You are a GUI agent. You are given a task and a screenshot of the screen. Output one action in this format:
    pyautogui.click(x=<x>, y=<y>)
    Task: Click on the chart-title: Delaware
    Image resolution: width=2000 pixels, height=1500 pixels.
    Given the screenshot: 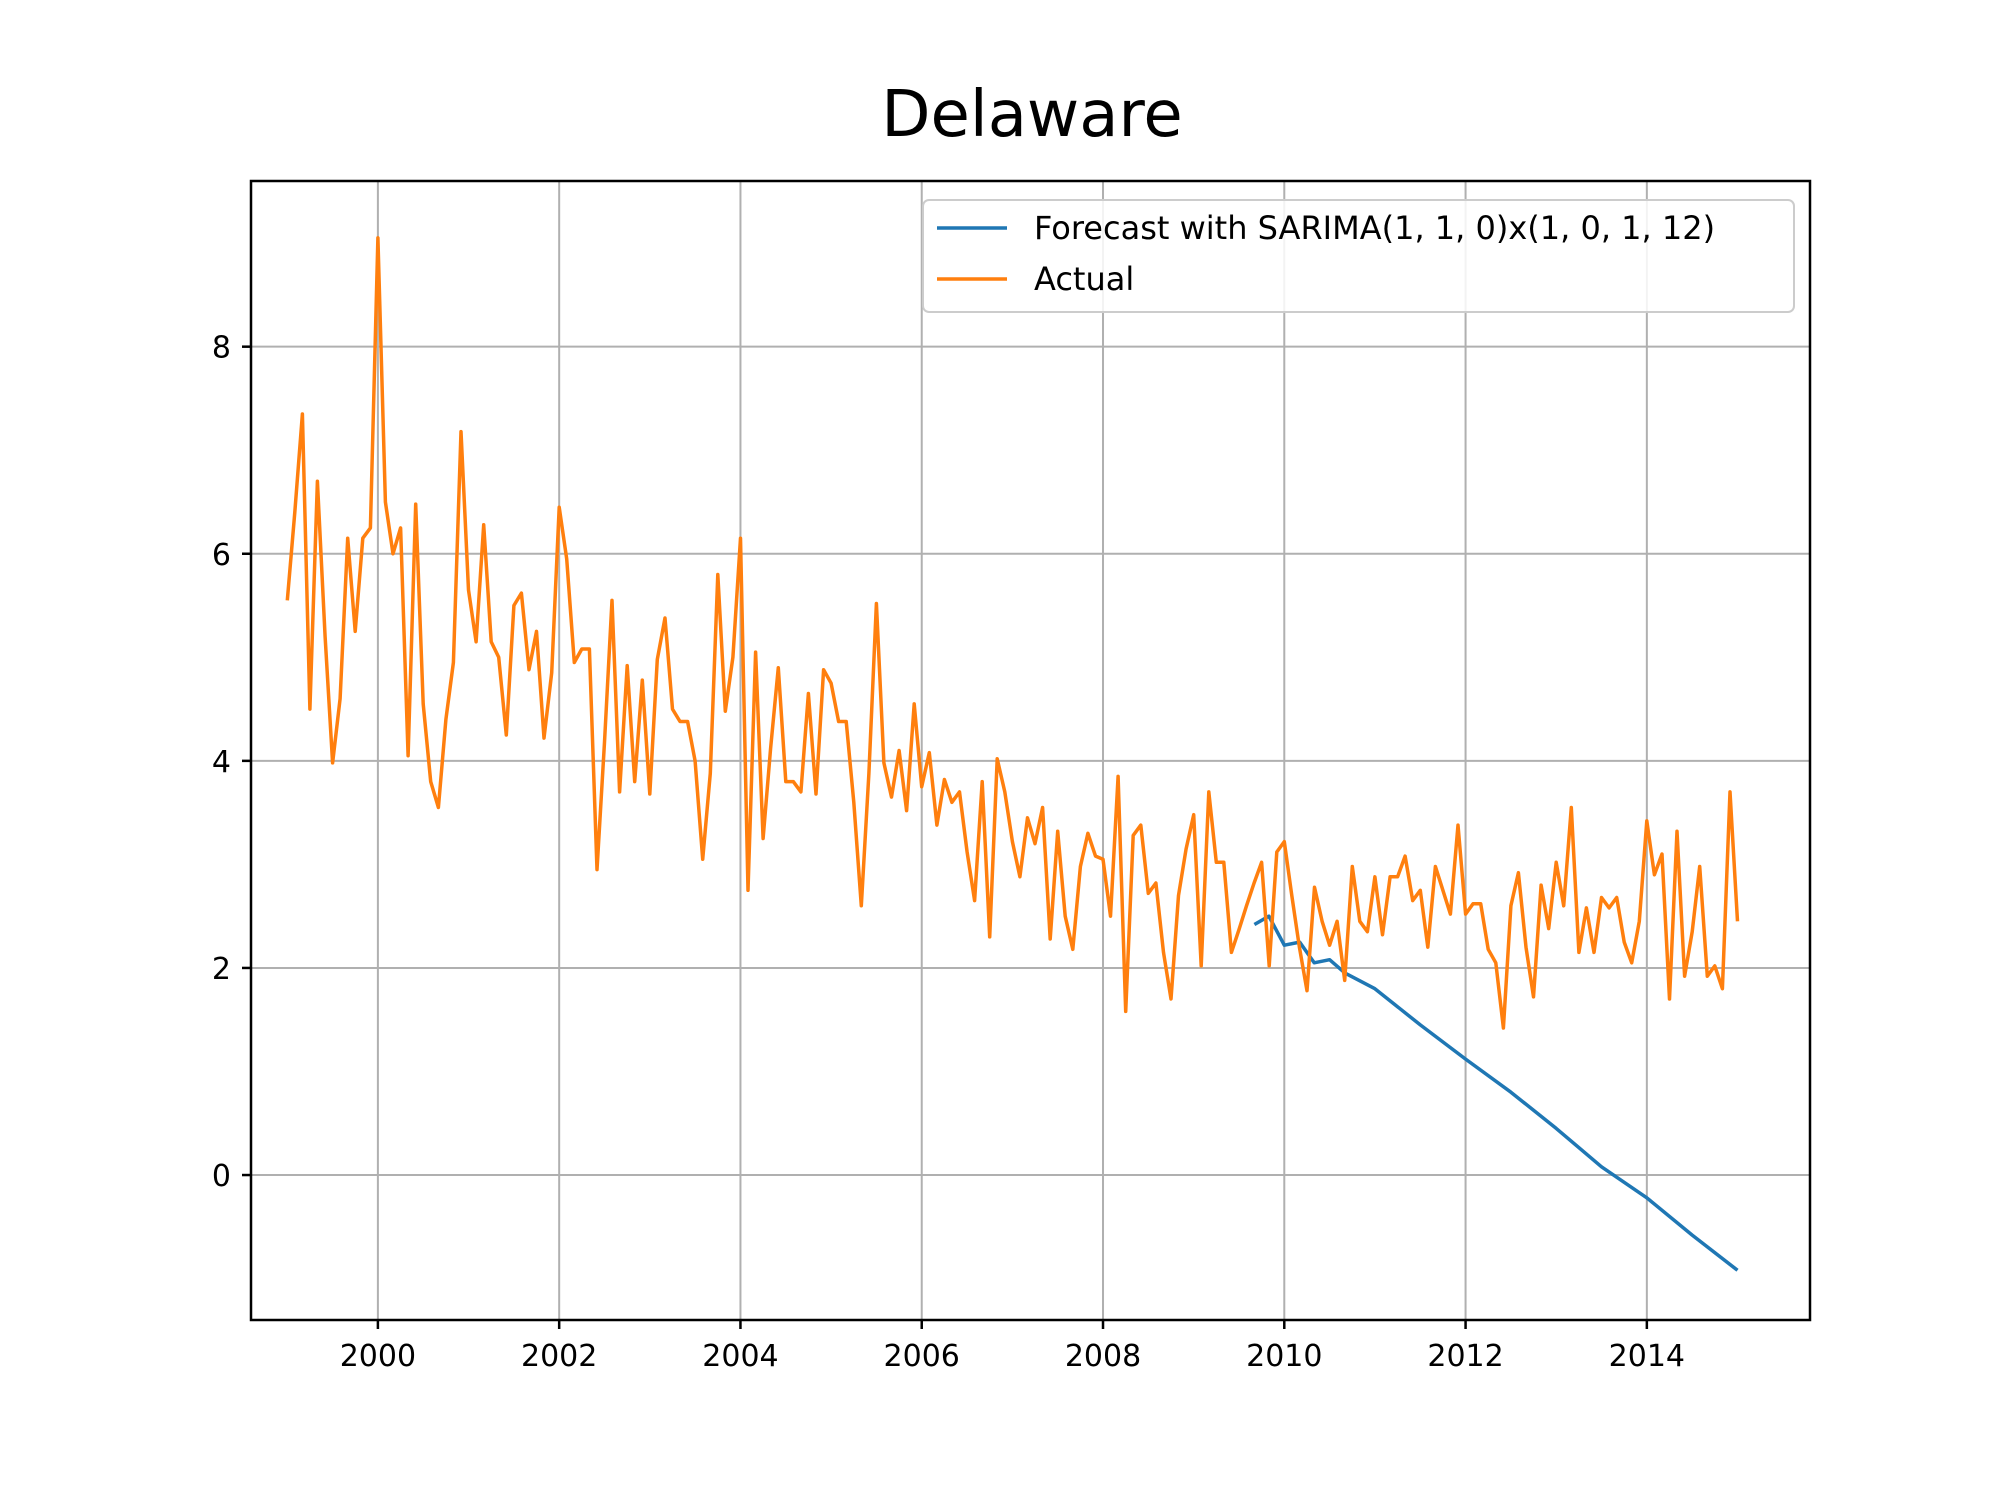 What is the action you would take?
    pyautogui.click(x=1032, y=115)
    